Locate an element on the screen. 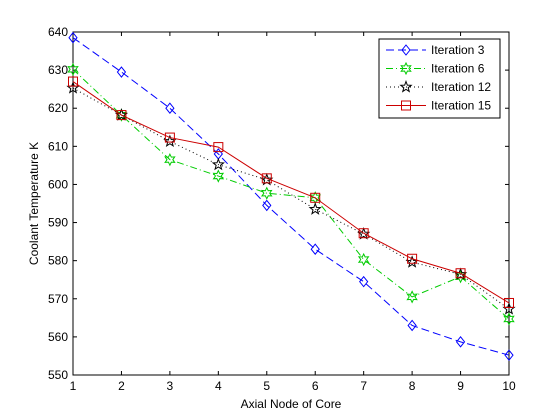  x-tick-label: 10 is located at coordinates (509, 386).